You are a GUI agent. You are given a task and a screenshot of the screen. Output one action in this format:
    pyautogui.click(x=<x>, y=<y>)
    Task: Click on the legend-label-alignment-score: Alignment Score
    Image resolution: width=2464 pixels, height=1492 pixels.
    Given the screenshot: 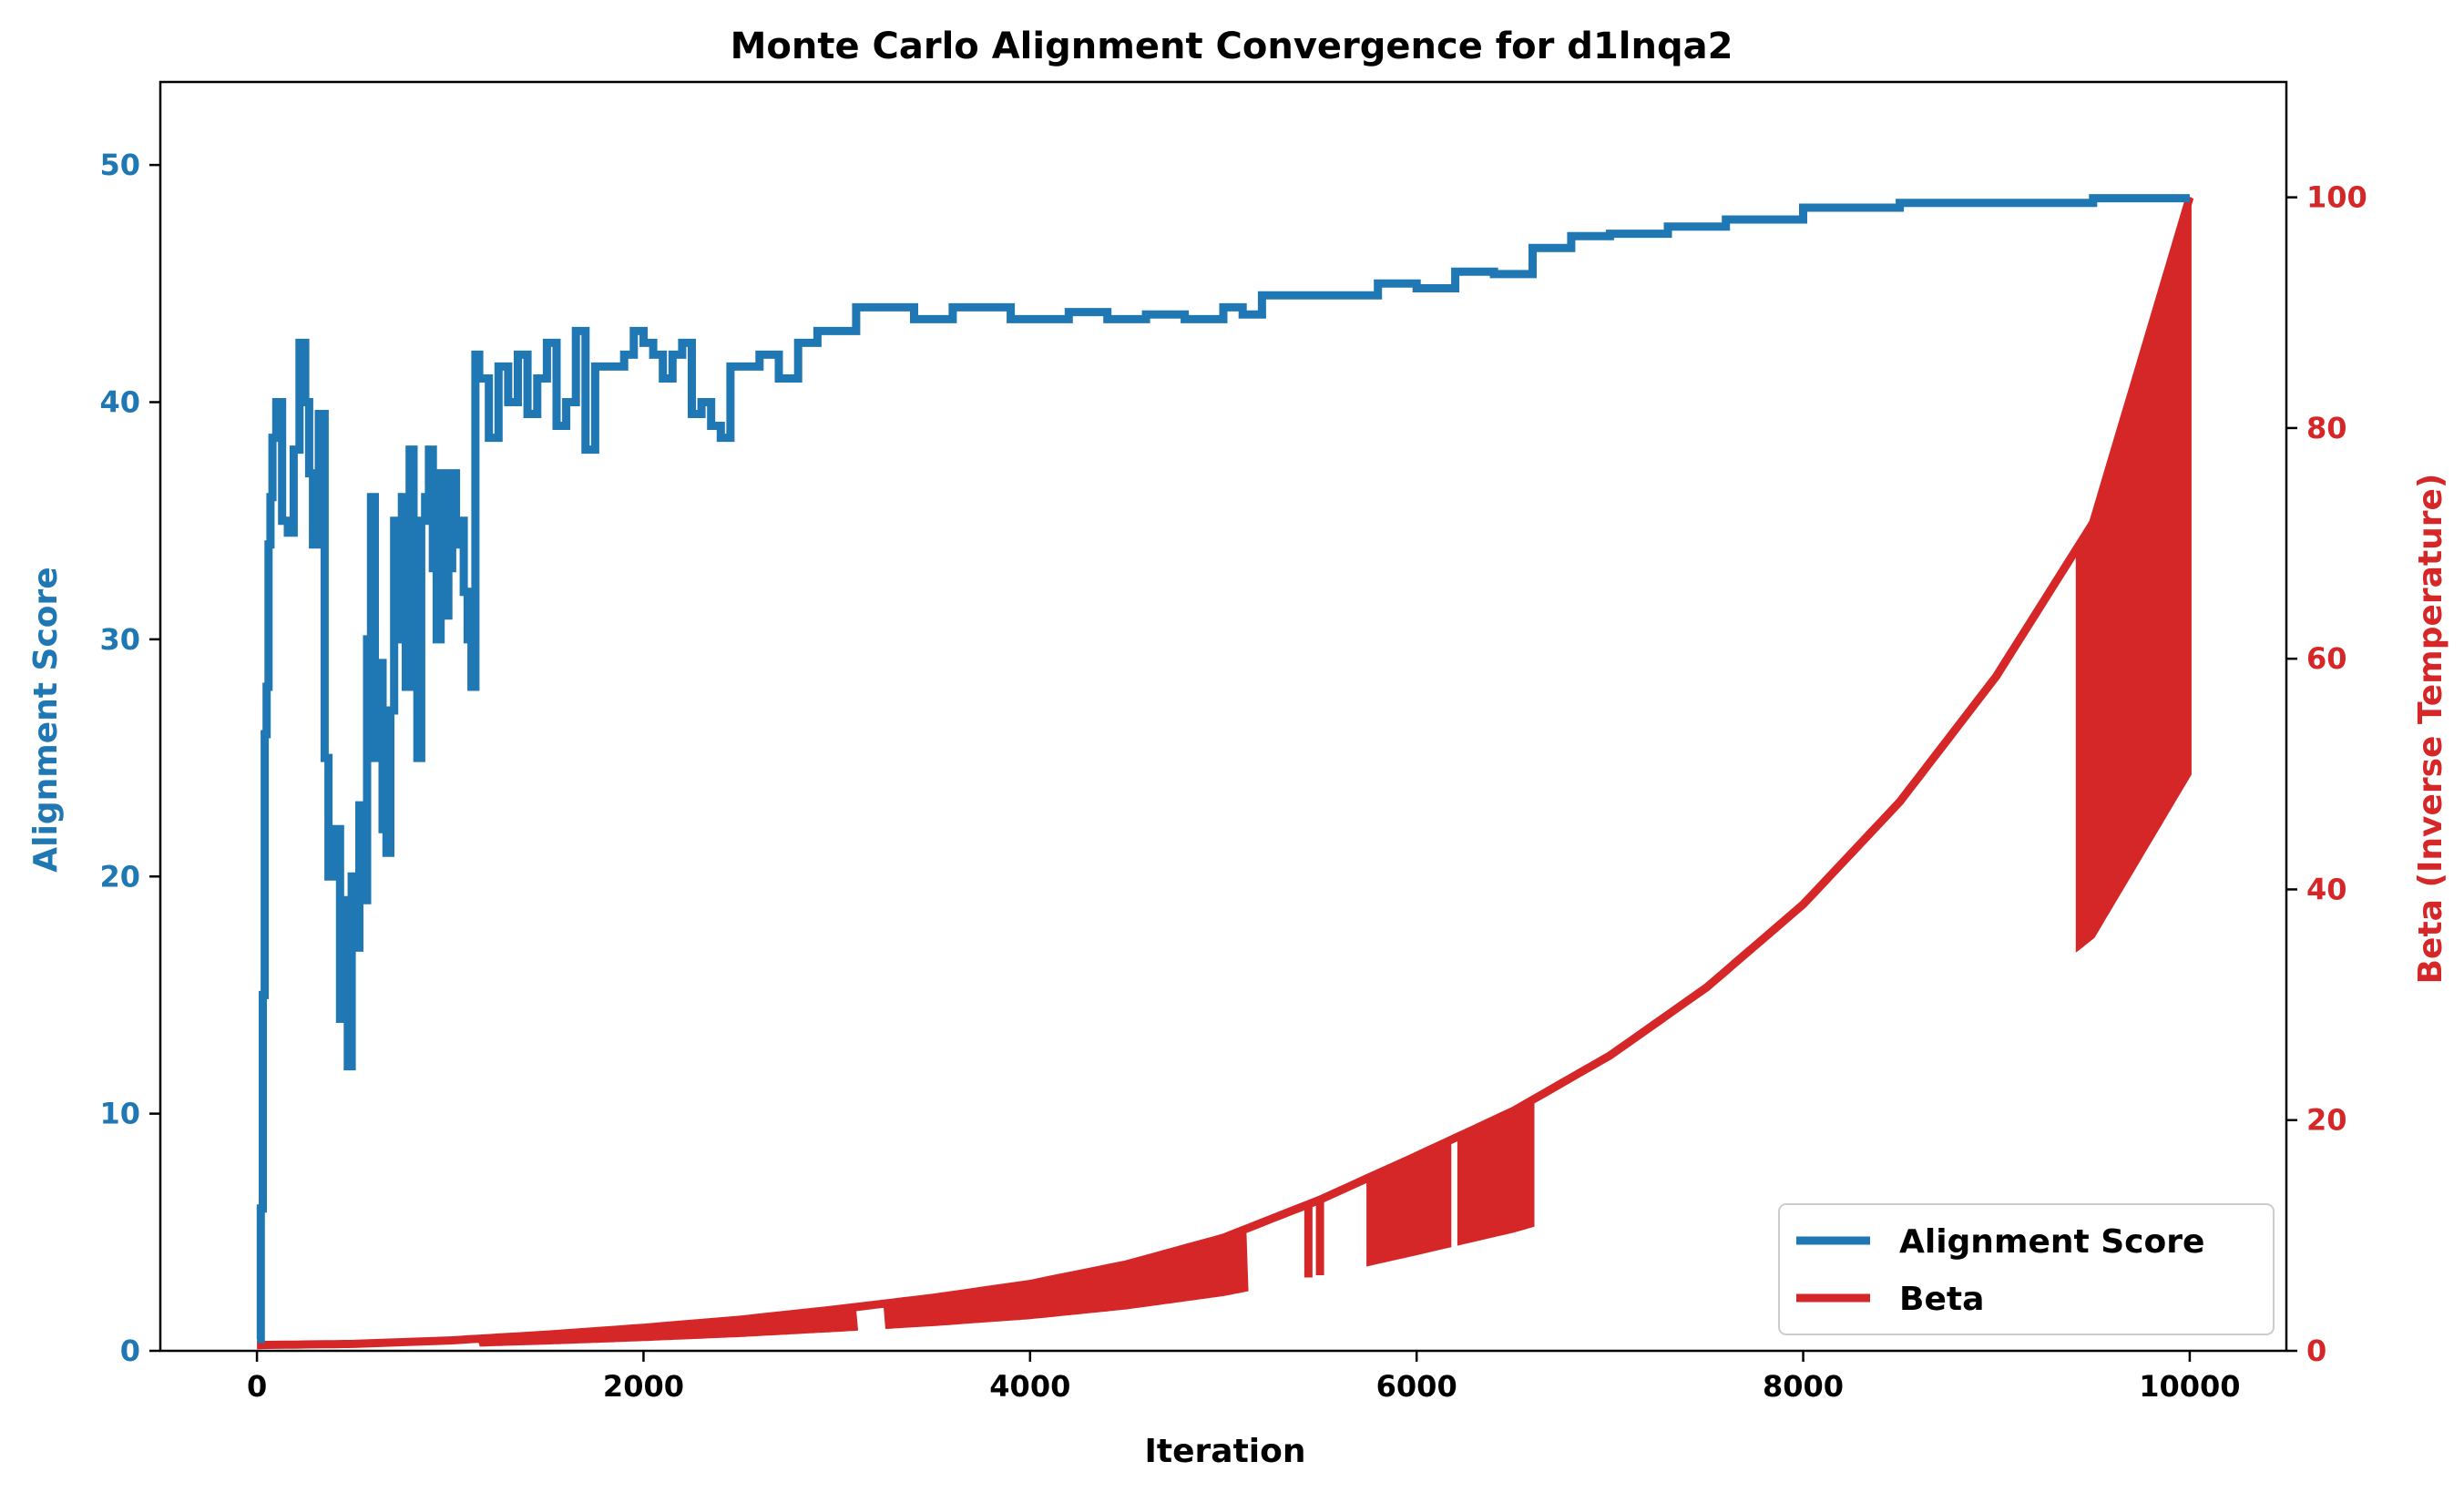 What is the action you would take?
    pyautogui.click(x=2051, y=1242)
    